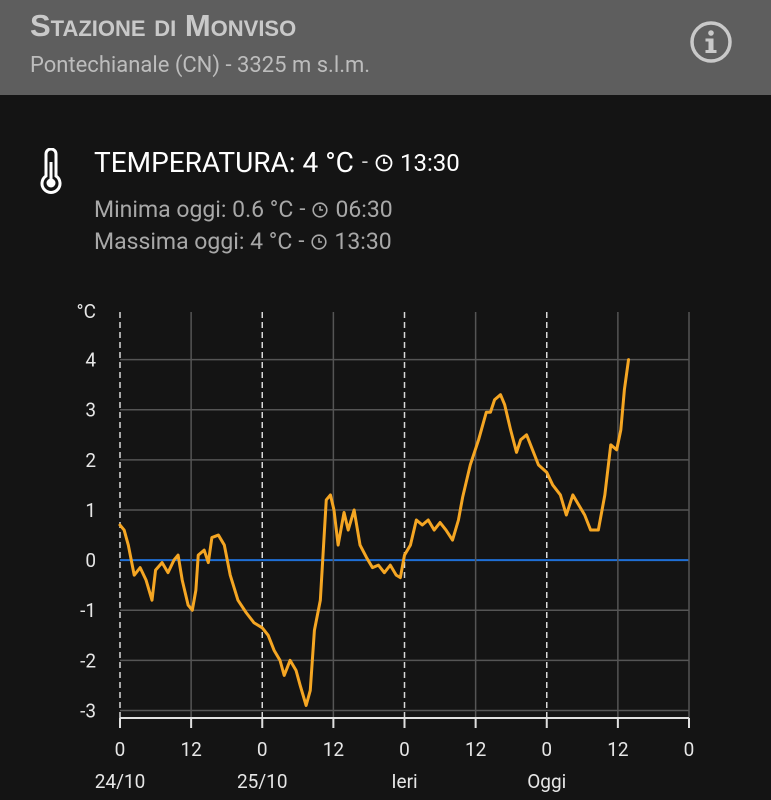 The height and width of the screenshot is (800, 771). Describe the element at coordinates (86, 311) in the screenshot. I see `y-axis-unit: °C` at that location.